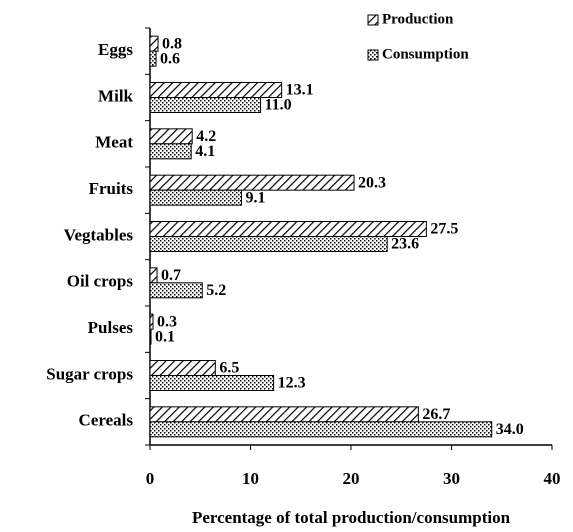  What do you see at coordinates (451, 478) in the screenshot?
I see `x-tick-label: 30` at bounding box center [451, 478].